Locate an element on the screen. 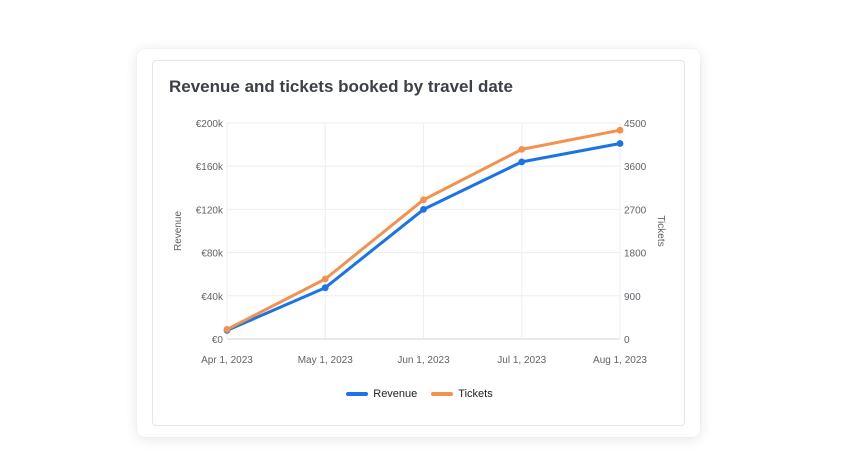  y-right-tick-label: 1800 is located at coordinates (635, 254).